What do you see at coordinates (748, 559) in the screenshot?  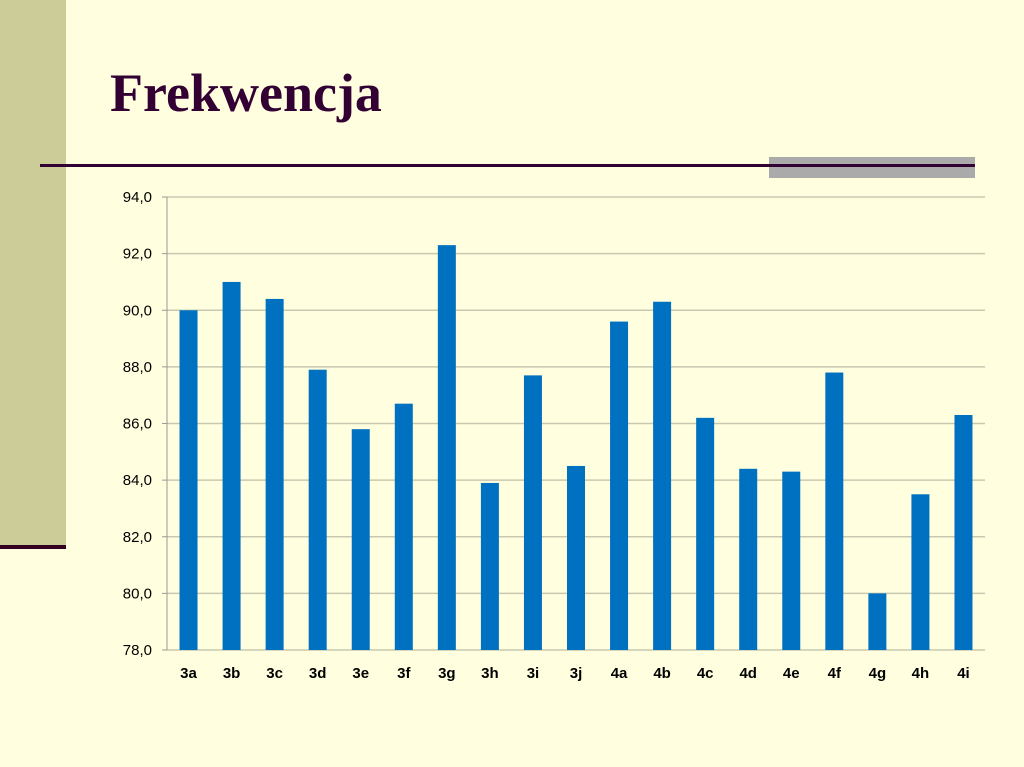 I see `bar-4d` at bounding box center [748, 559].